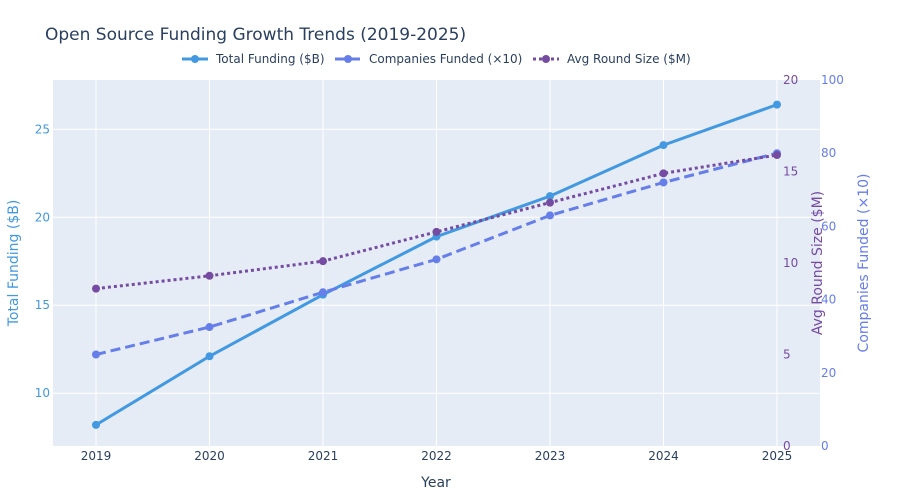 Image resolution: width=900 pixels, height=500 pixels. Describe the element at coordinates (270, 59) in the screenshot. I see `legend-label: Total Funding ($B)` at that location.